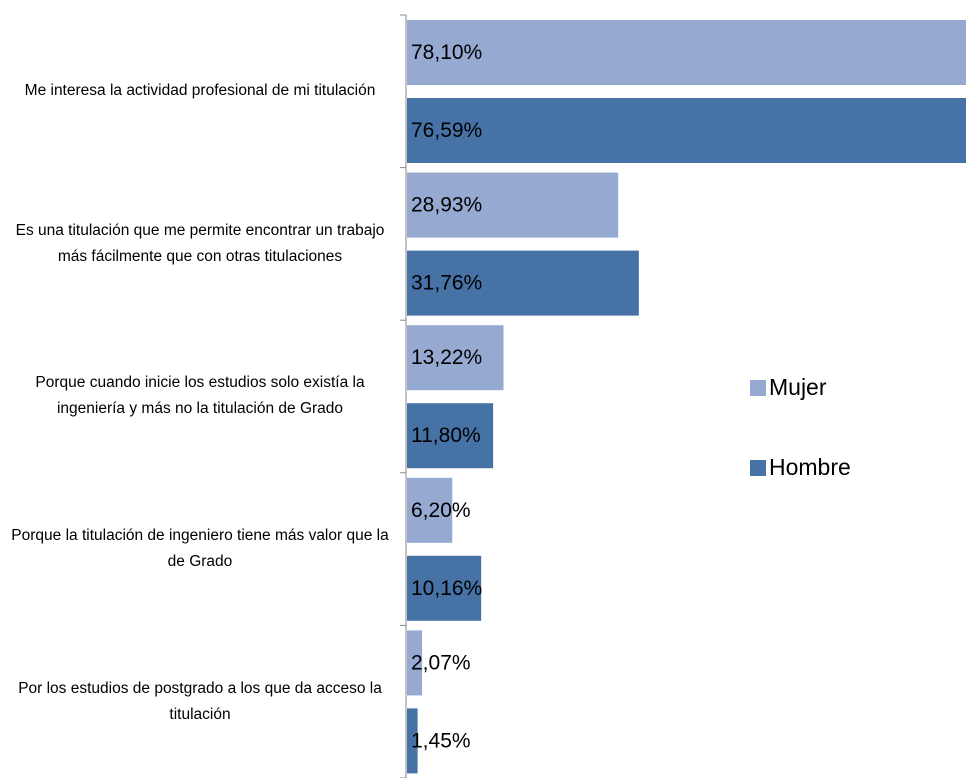 The image size is (966, 778). What do you see at coordinates (446, 357) in the screenshot?
I see `value-label: 13,22%` at bounding box center [446, 357].